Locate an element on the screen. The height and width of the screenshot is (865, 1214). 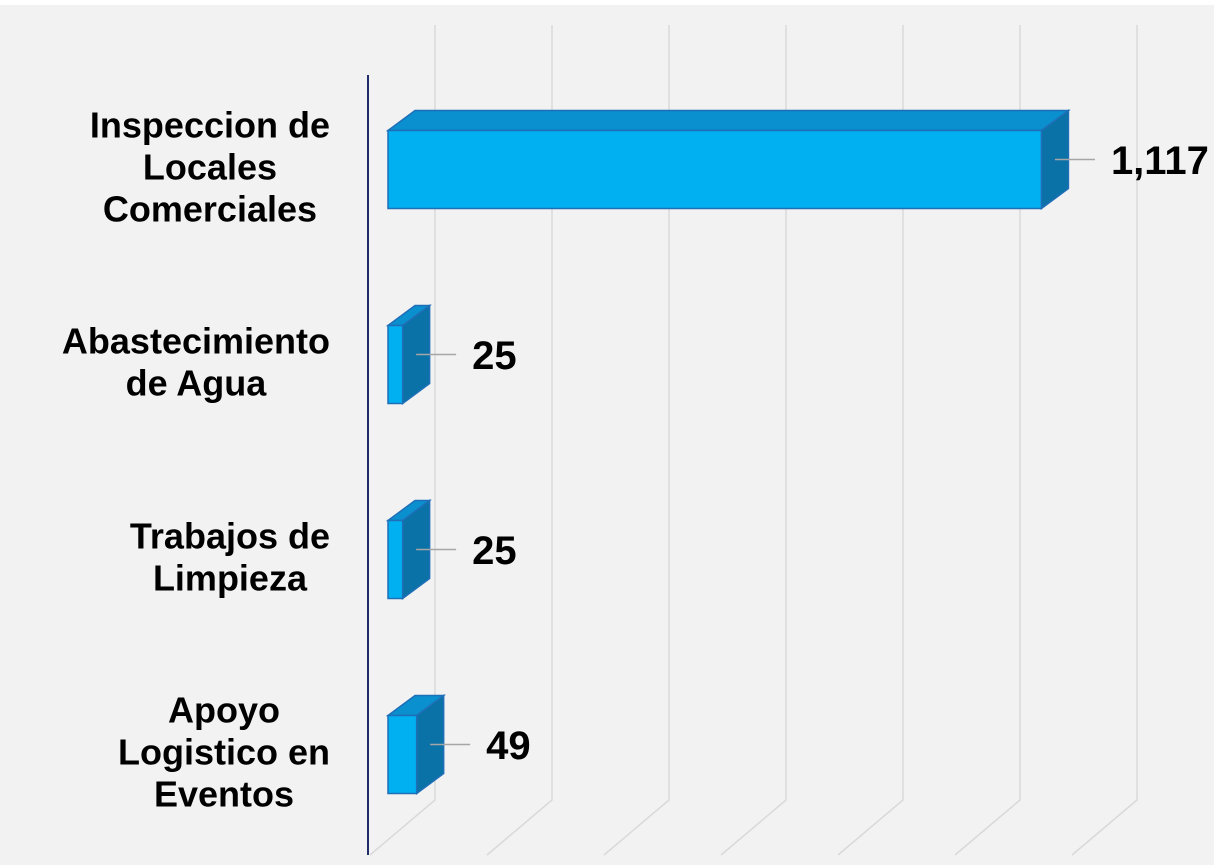
y-tick-label: Abastecimiento de Agua is located at coordinates (196, 361).